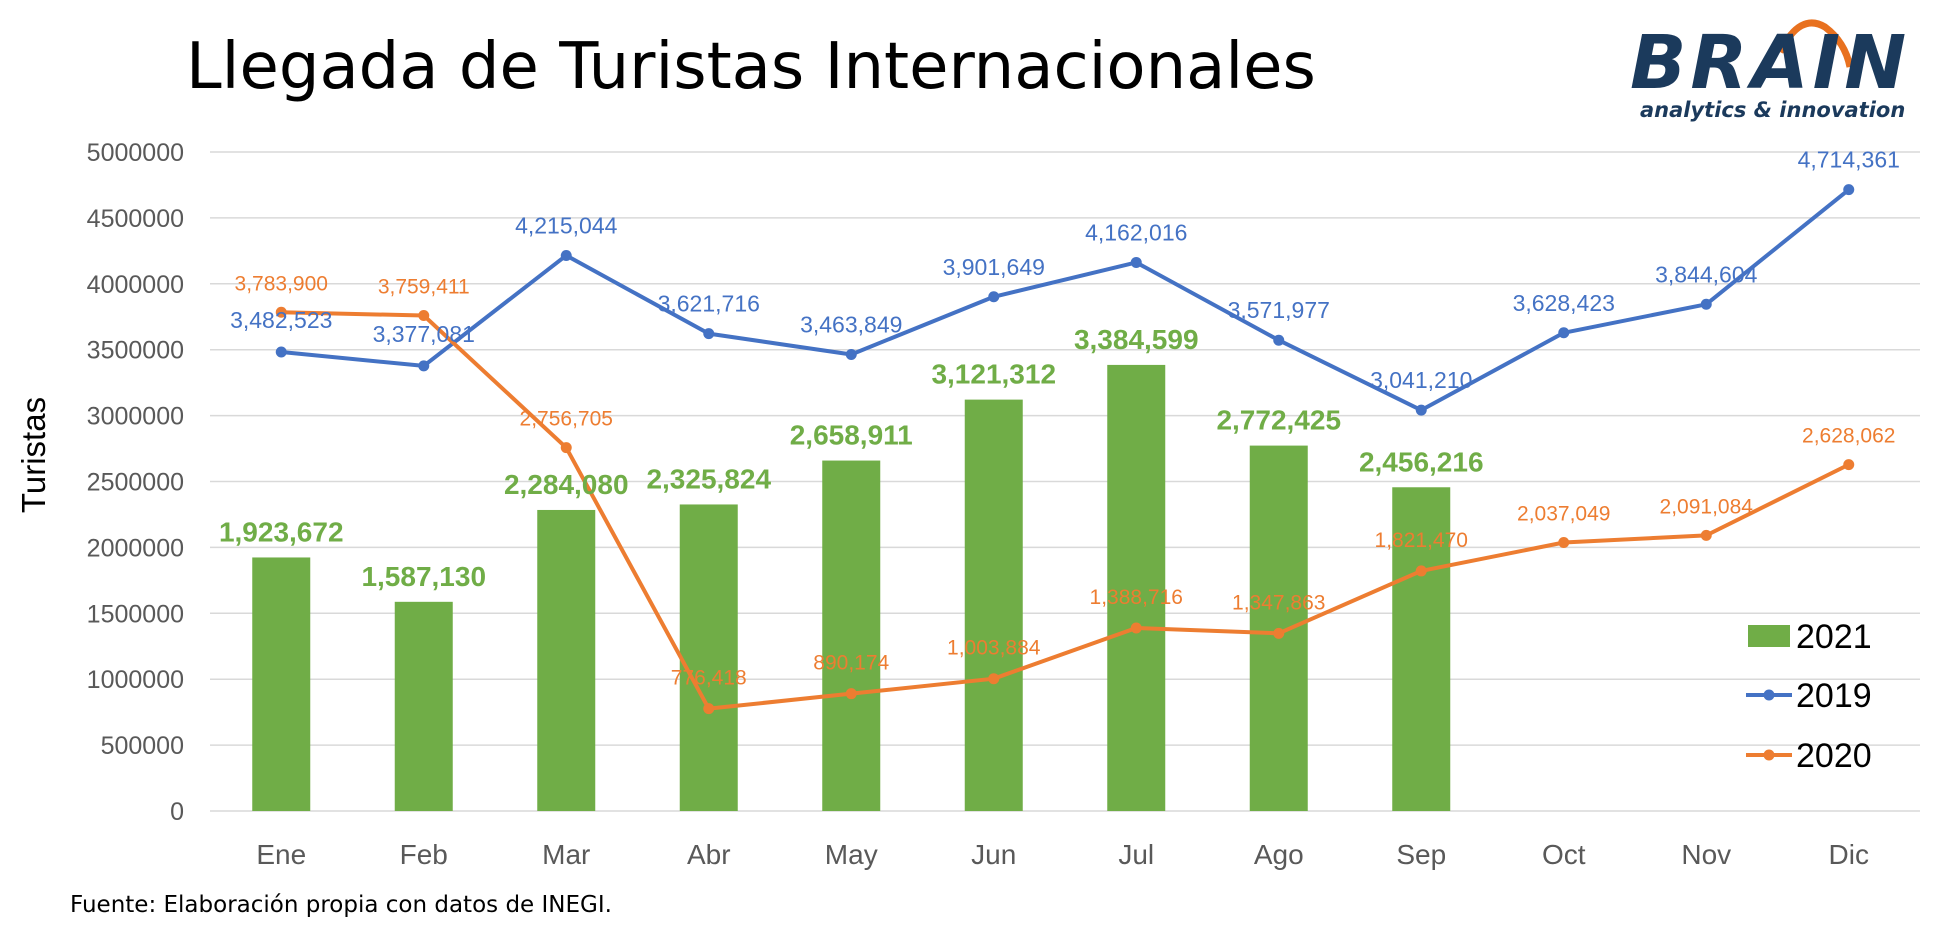  I want to click on legend-swatch-2021, so click(1769, 636).